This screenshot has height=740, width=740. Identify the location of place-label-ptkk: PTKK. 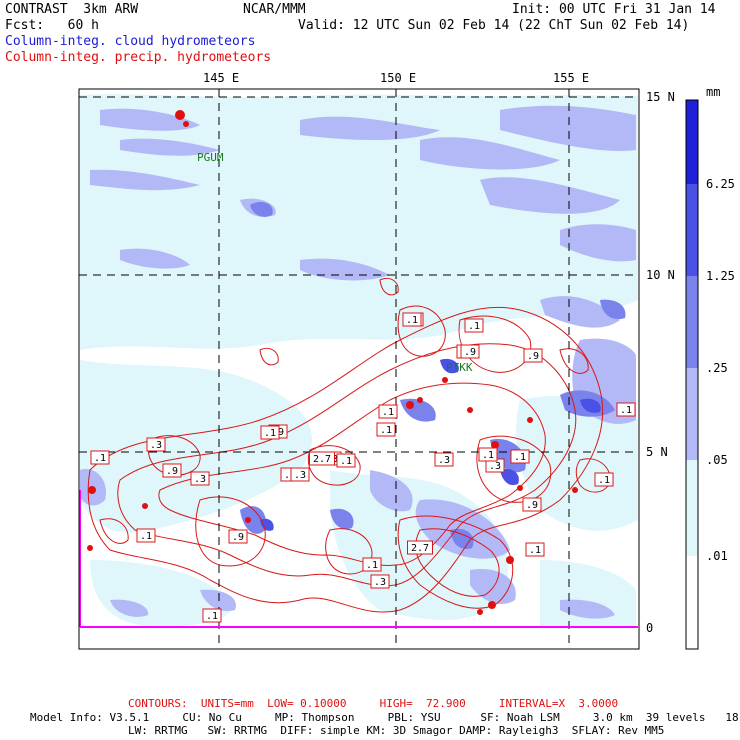
(459, 367).